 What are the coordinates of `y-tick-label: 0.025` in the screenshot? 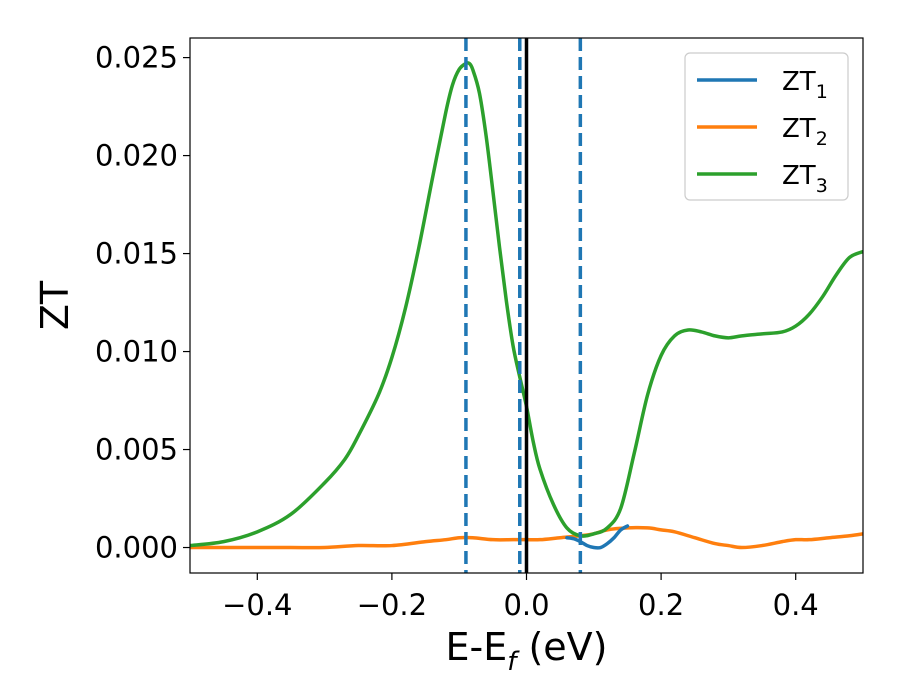 It's located at (136, 58).